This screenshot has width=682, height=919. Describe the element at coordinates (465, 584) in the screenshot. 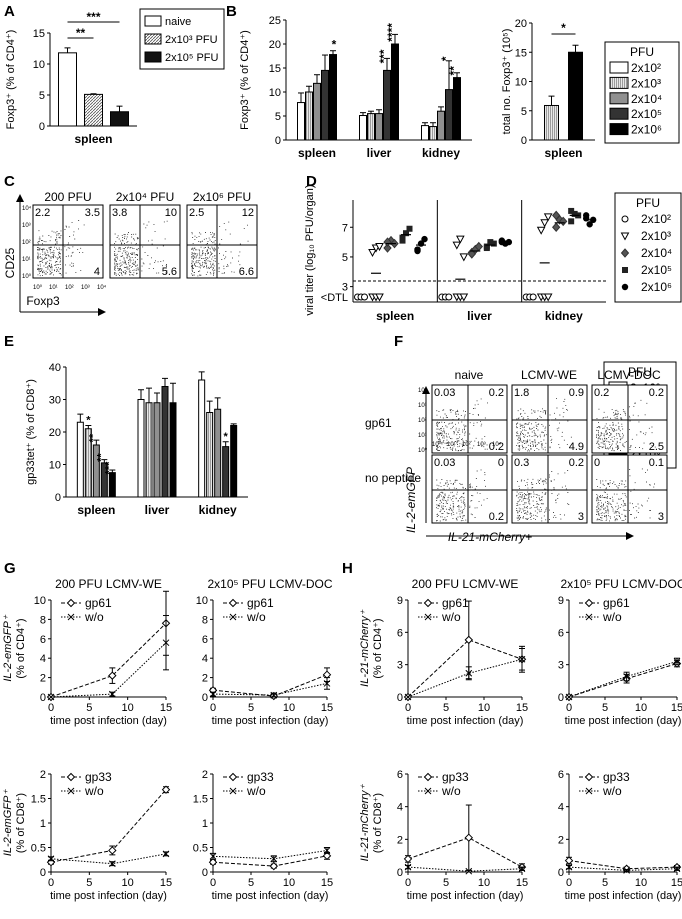

I see `subplot-title: 200 PFU LCMV-WE` at that location.